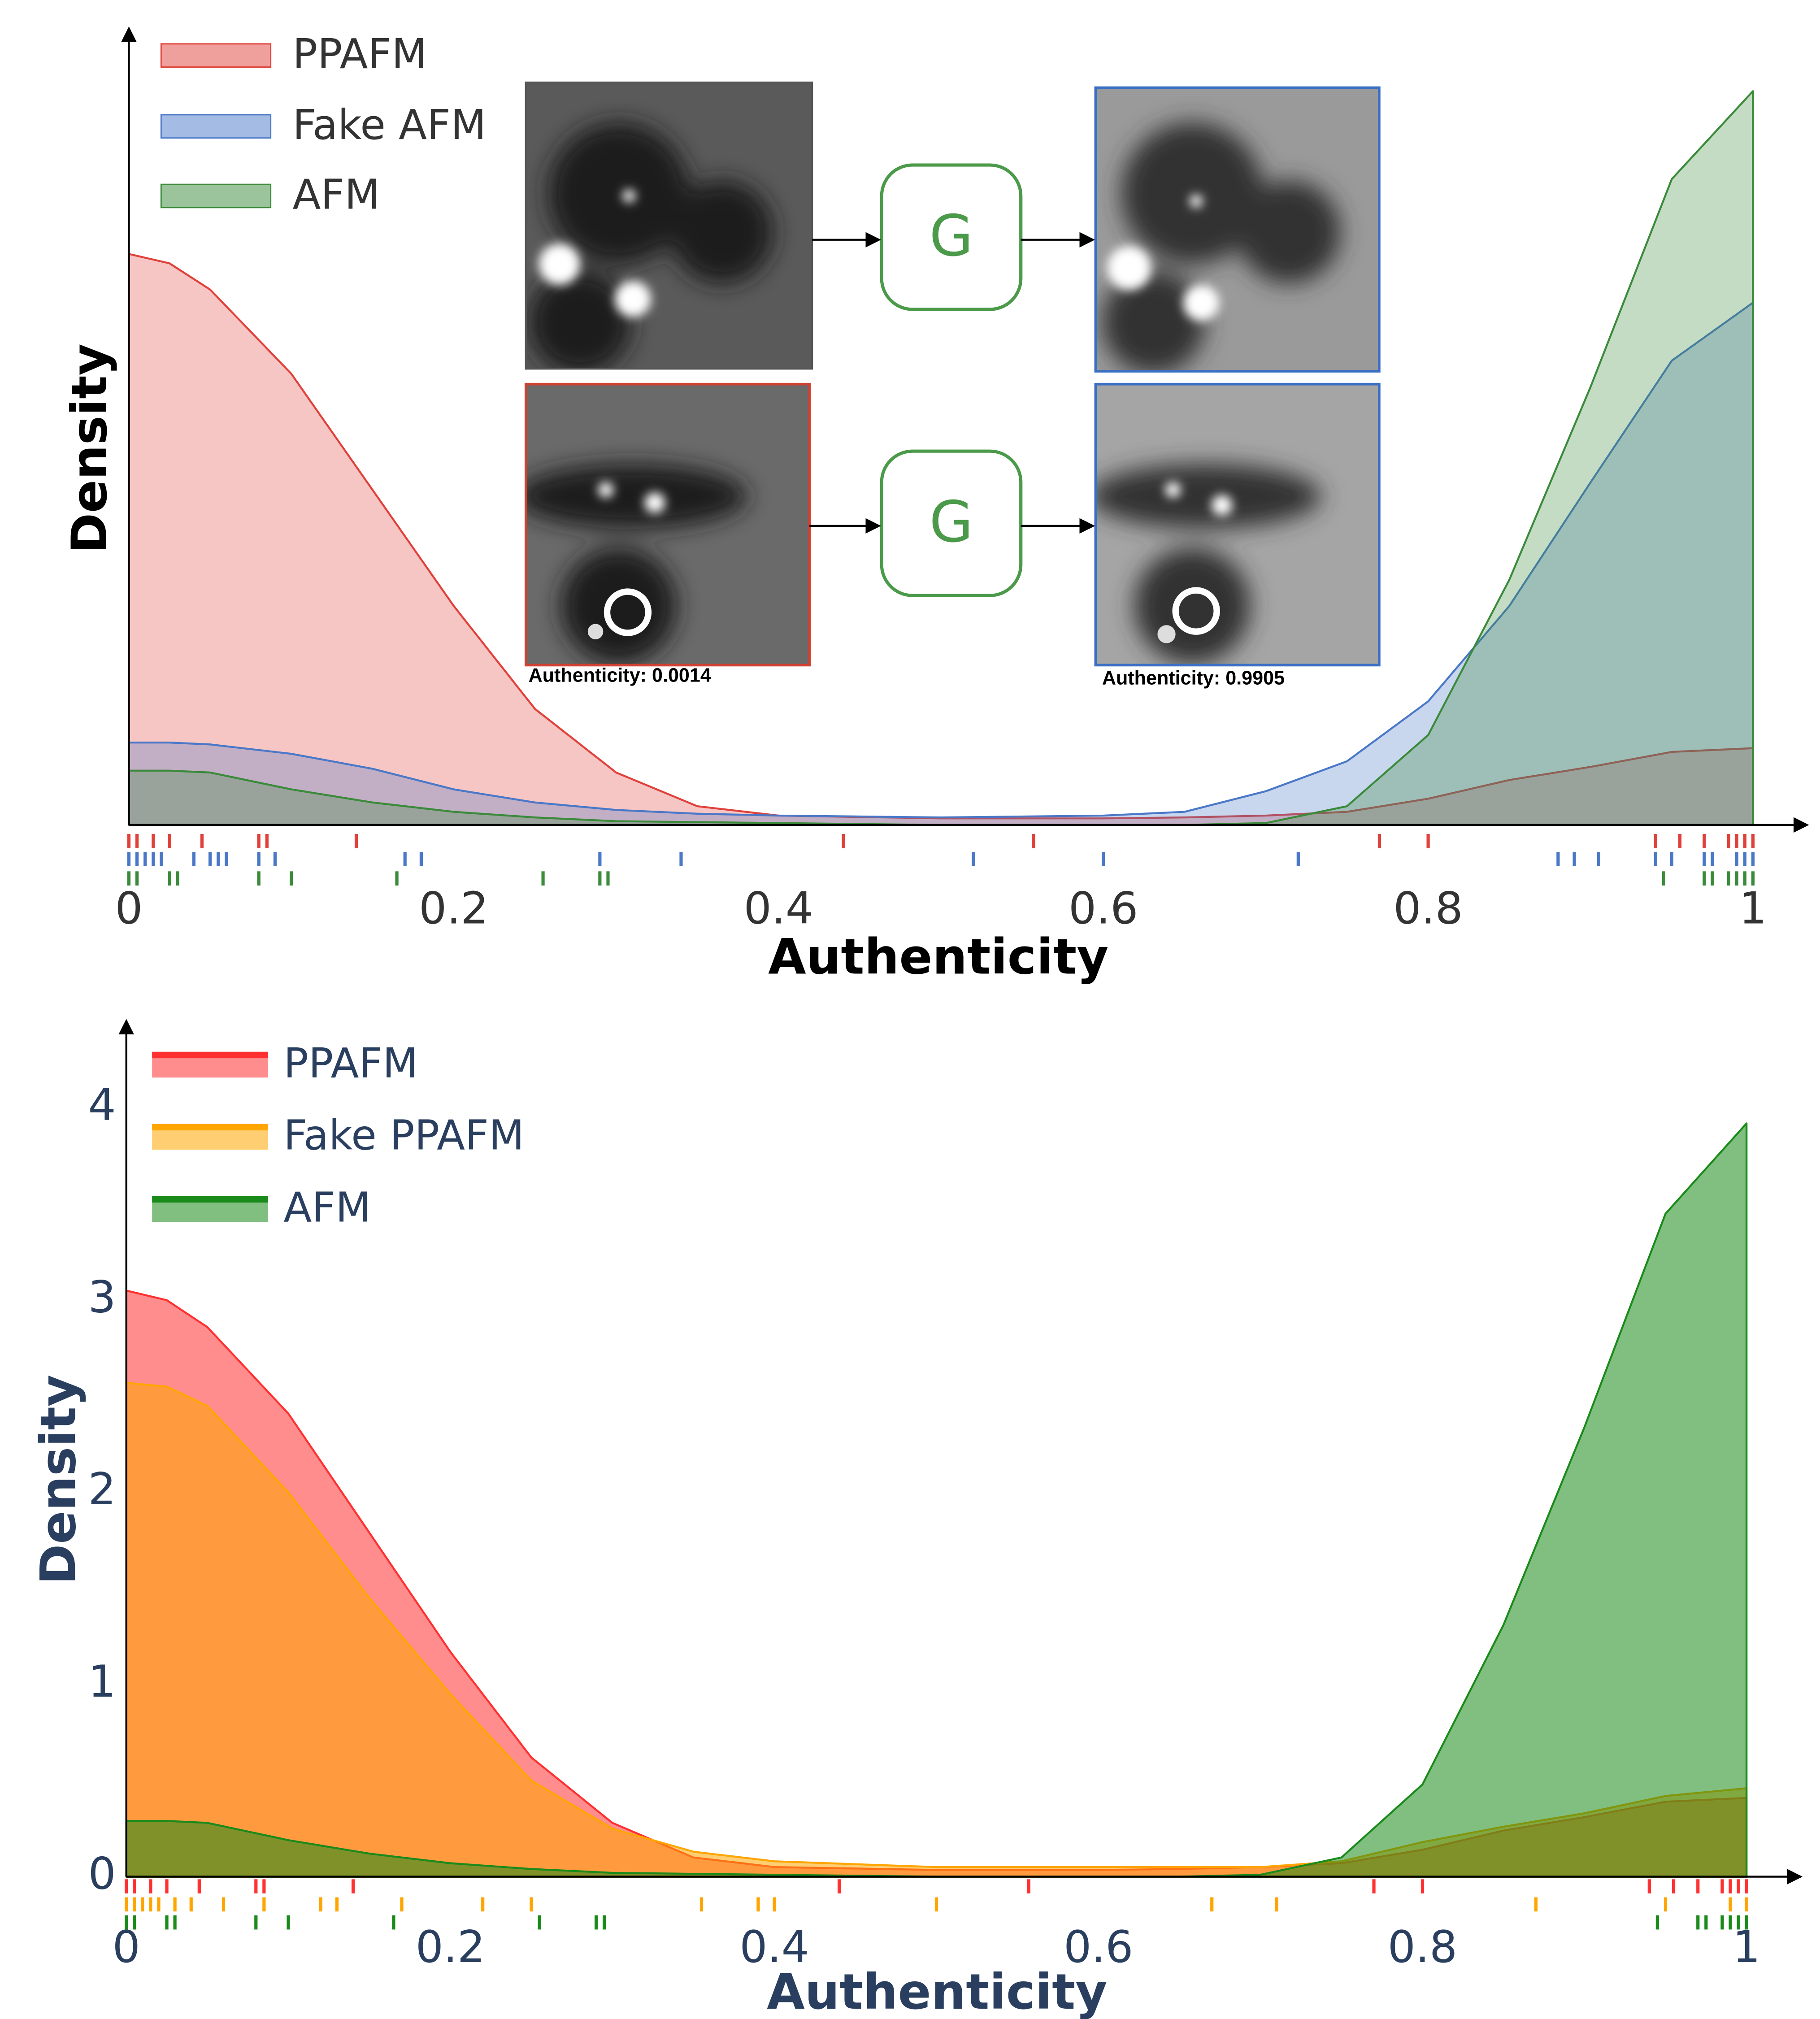  Describe the element at coordinates (389, 125) in the screenshot. I see `legend-label: Fake AFM` at that location.